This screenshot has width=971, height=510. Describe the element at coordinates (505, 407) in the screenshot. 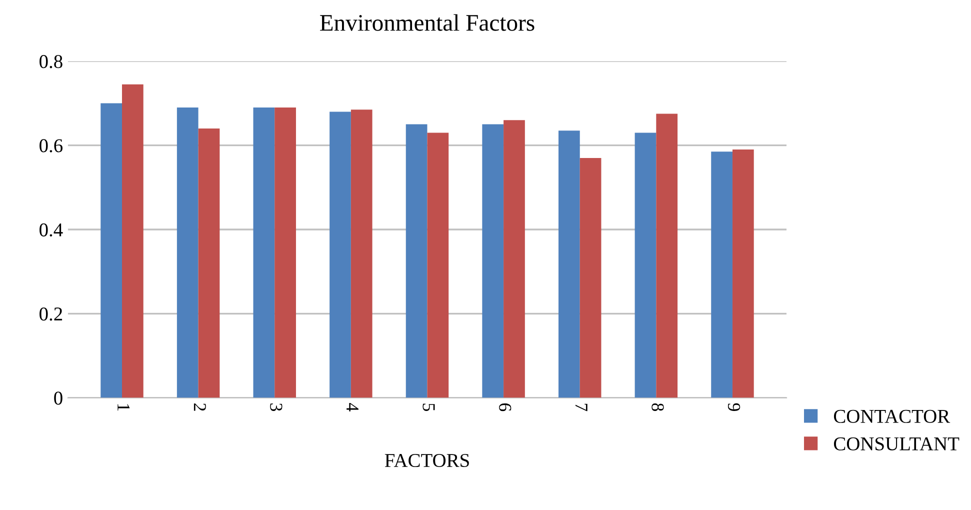

I see `x-tick-label: 6` at that location.